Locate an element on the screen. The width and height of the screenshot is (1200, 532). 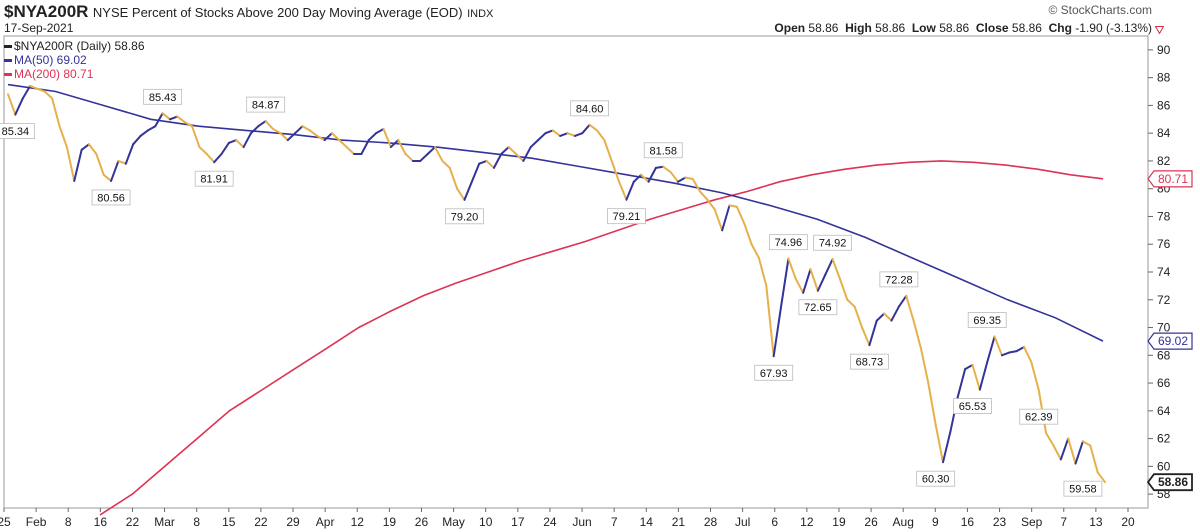
open-label: Open is located at coordinates (790, 28).